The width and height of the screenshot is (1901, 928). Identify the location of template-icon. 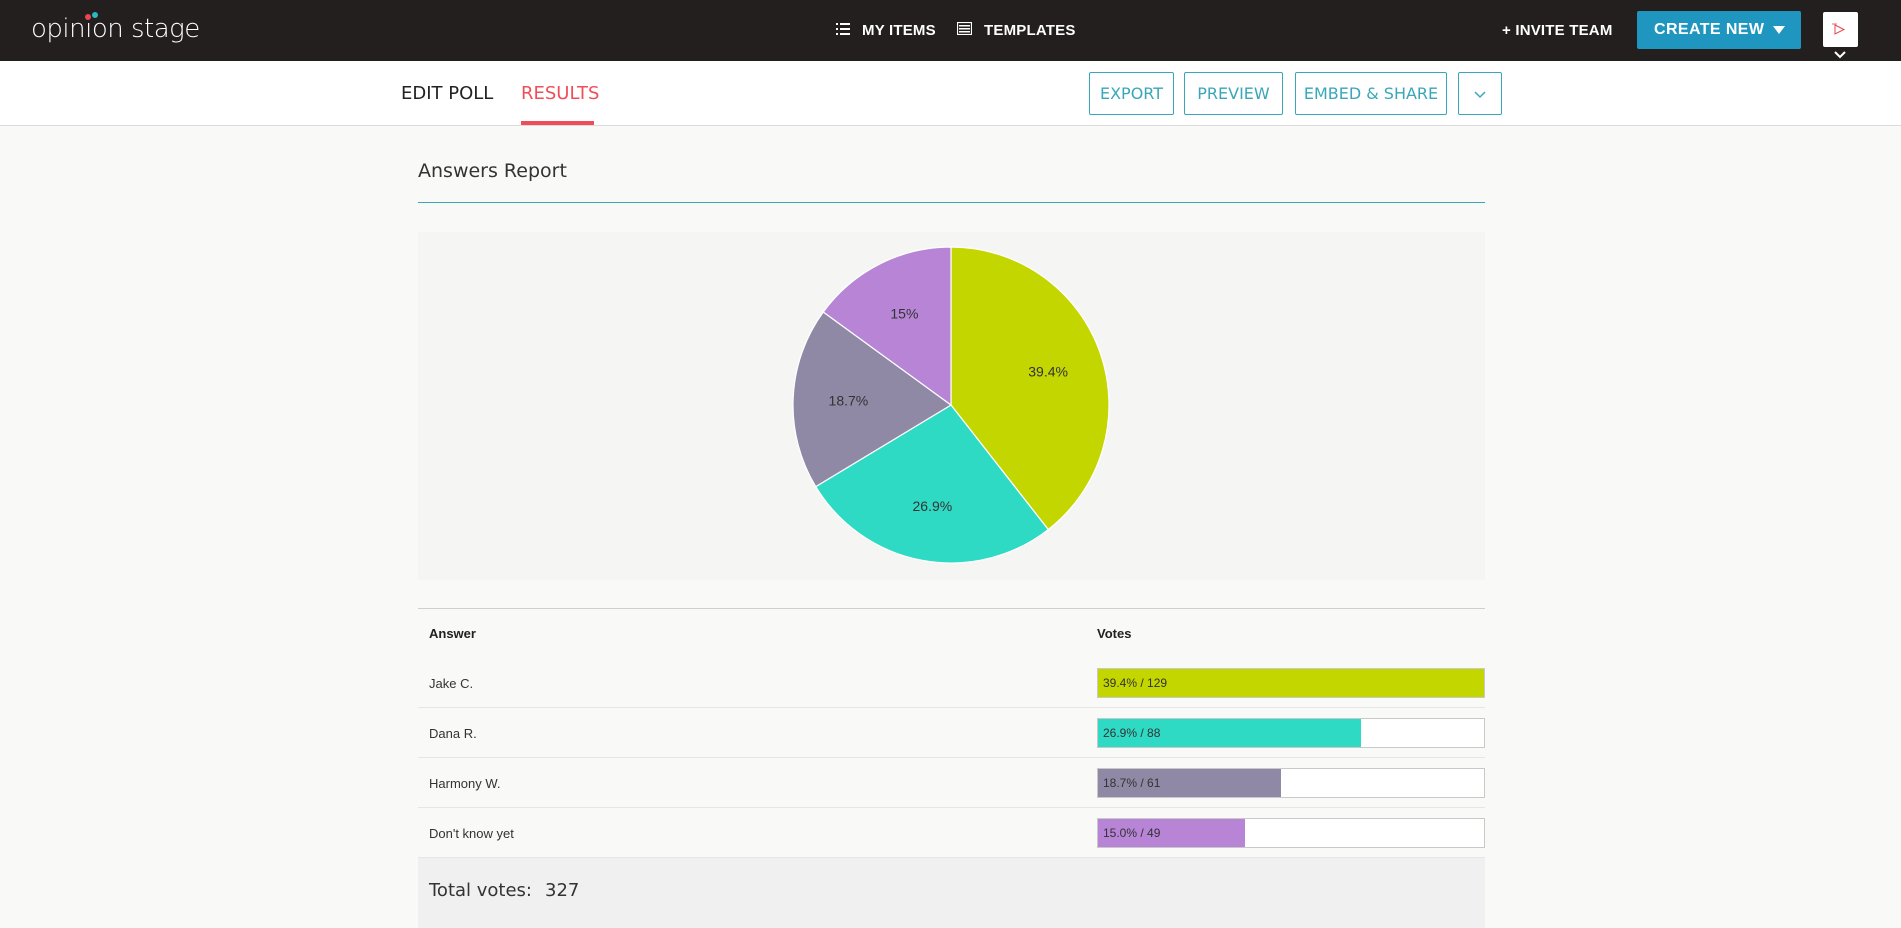
(964, 30).